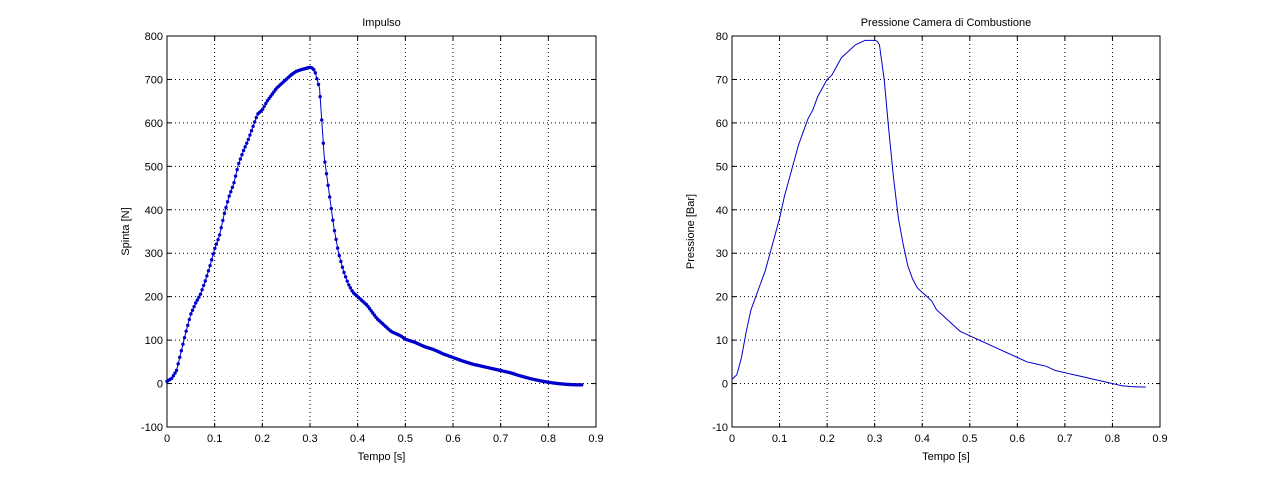 The width and height of the screenshot is (1281, 485). Describe the element at coordinates (922, 439) in the screenshot. I see `x-tick-label: 0.4` at that location.